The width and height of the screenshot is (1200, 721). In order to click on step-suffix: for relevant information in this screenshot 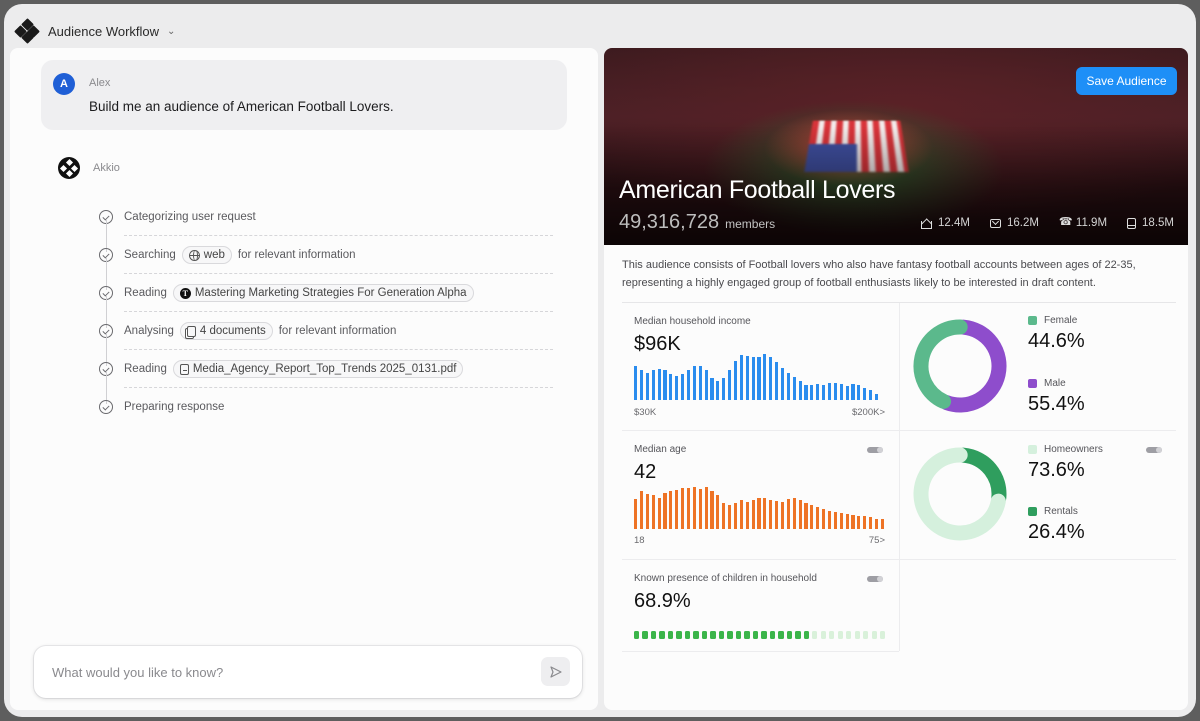, I will do `click(296, 255)`.